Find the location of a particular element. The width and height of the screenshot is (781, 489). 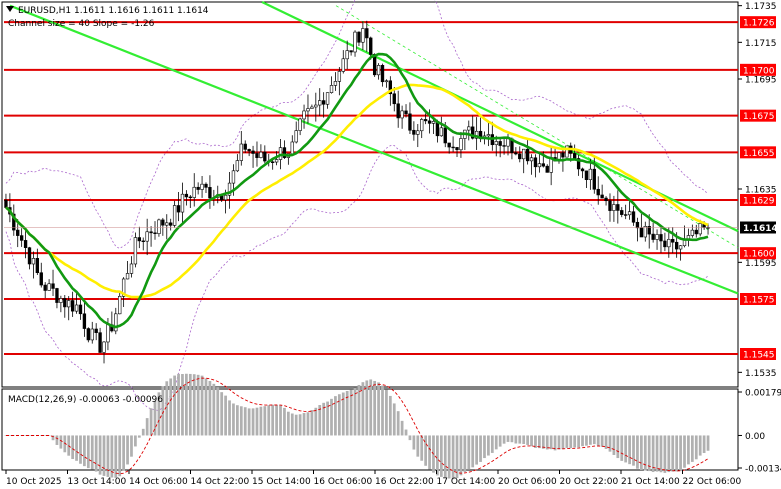

x-tick-label: 14 Oct 06:00 is located at coordinates (158, 482).